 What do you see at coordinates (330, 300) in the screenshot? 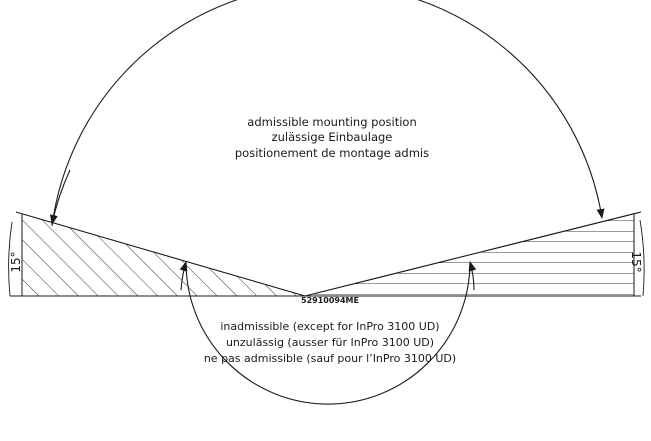
I see `drawing-code: 52910094ME` at bounding box center [330, 300].